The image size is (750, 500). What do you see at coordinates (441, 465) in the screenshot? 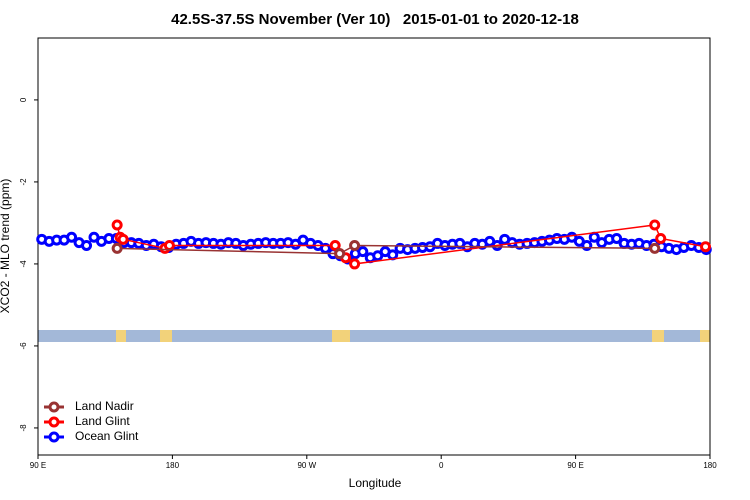
I see `x-tick-label: 0` at bounding box center [441, 465].